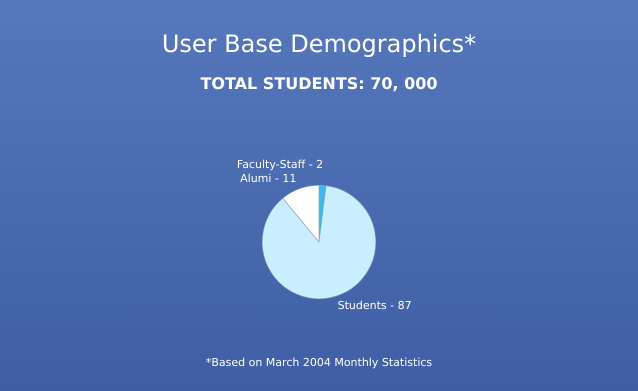  I want to click on chart-subtitle: TOTAL STUDENTS: 70, 000, so click(319, 83).